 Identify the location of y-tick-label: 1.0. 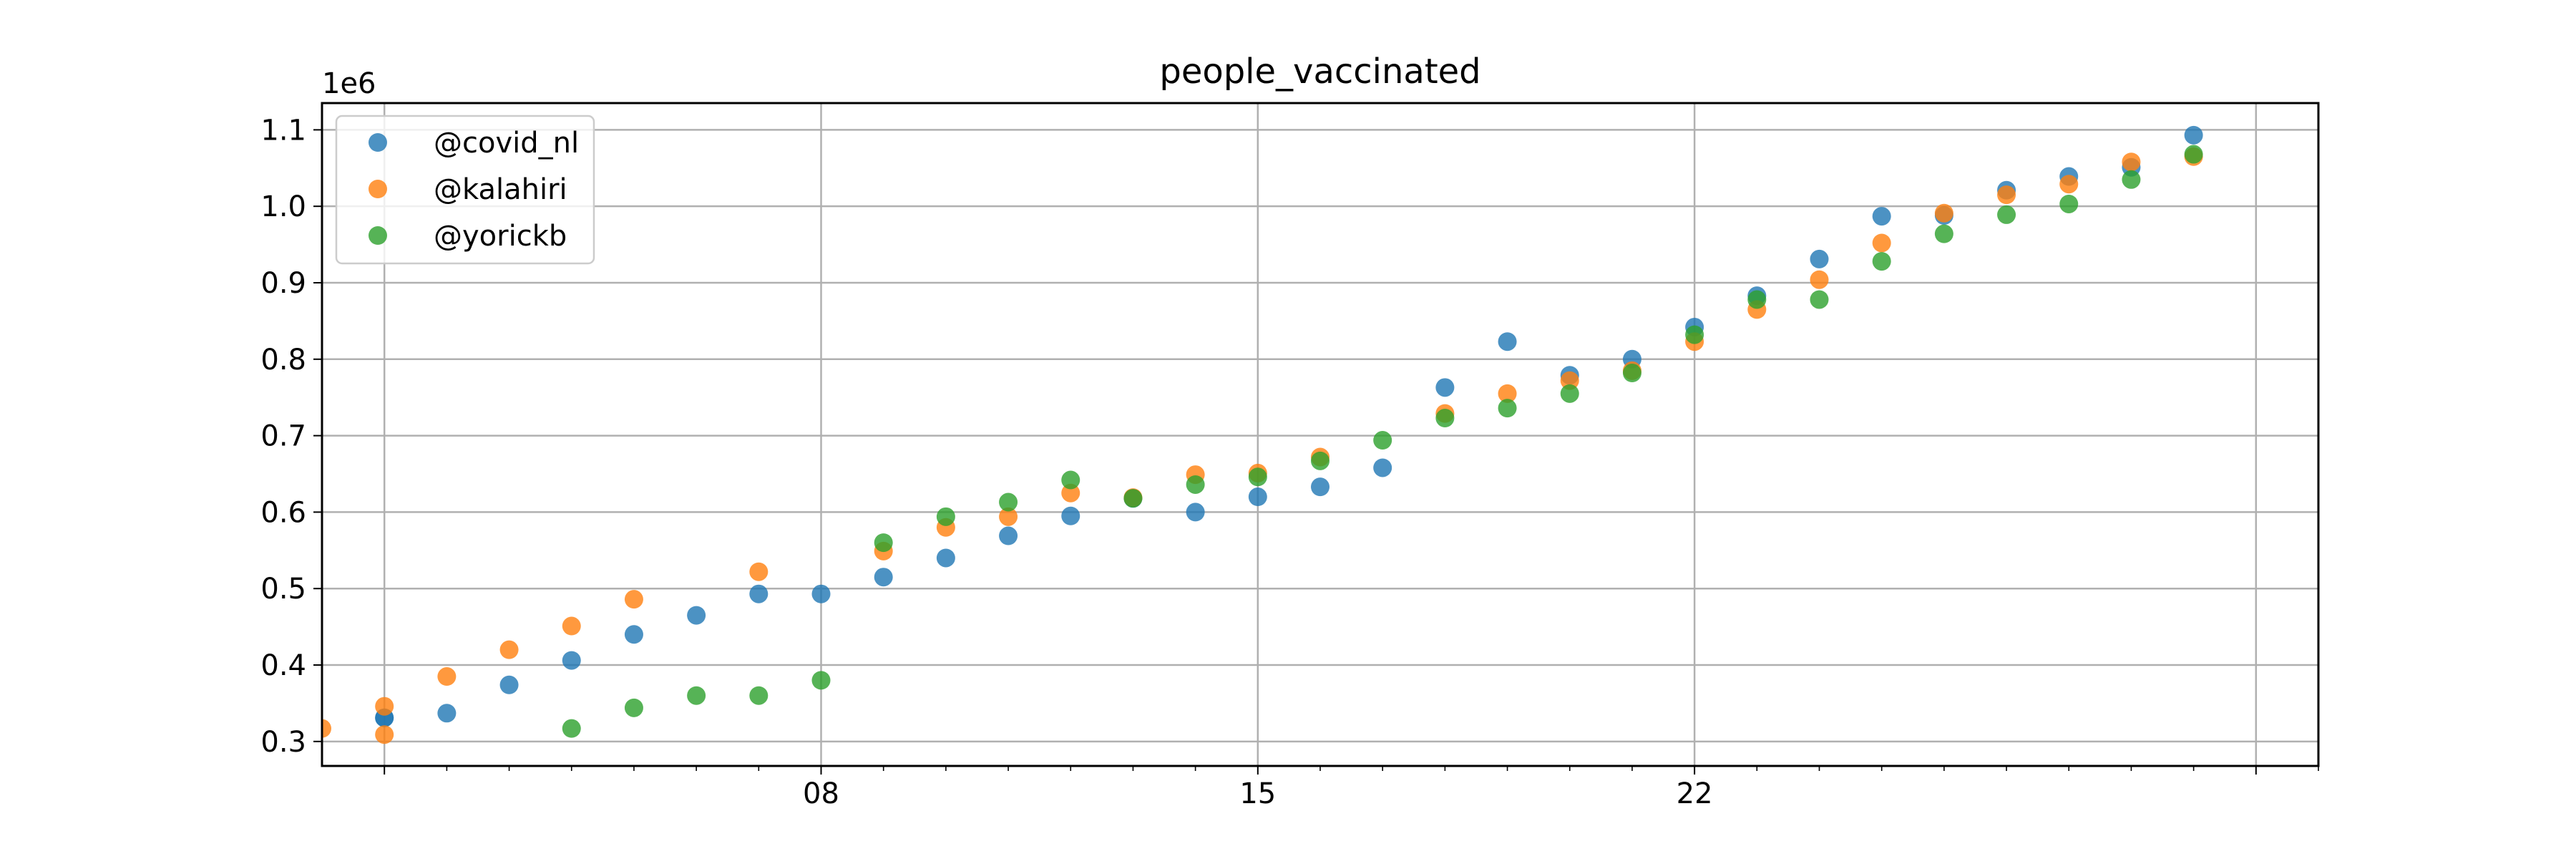
(283, 206).